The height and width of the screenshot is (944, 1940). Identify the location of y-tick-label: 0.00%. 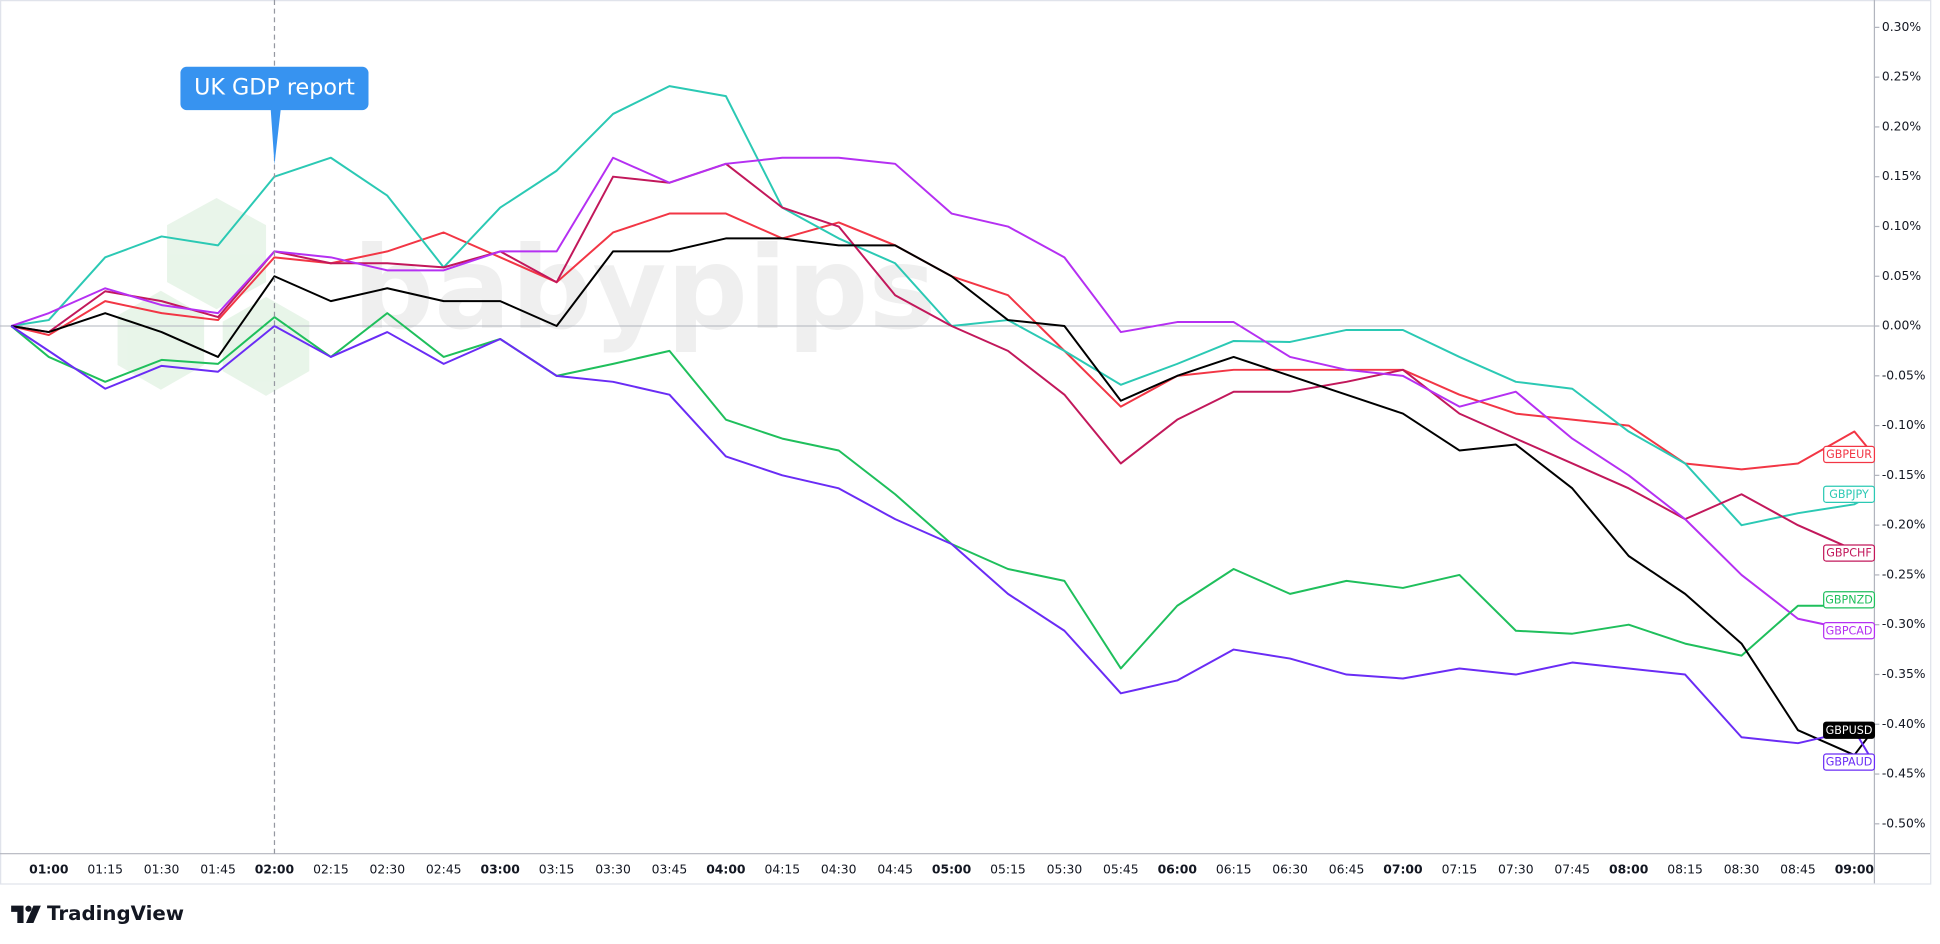
(1902, 326).